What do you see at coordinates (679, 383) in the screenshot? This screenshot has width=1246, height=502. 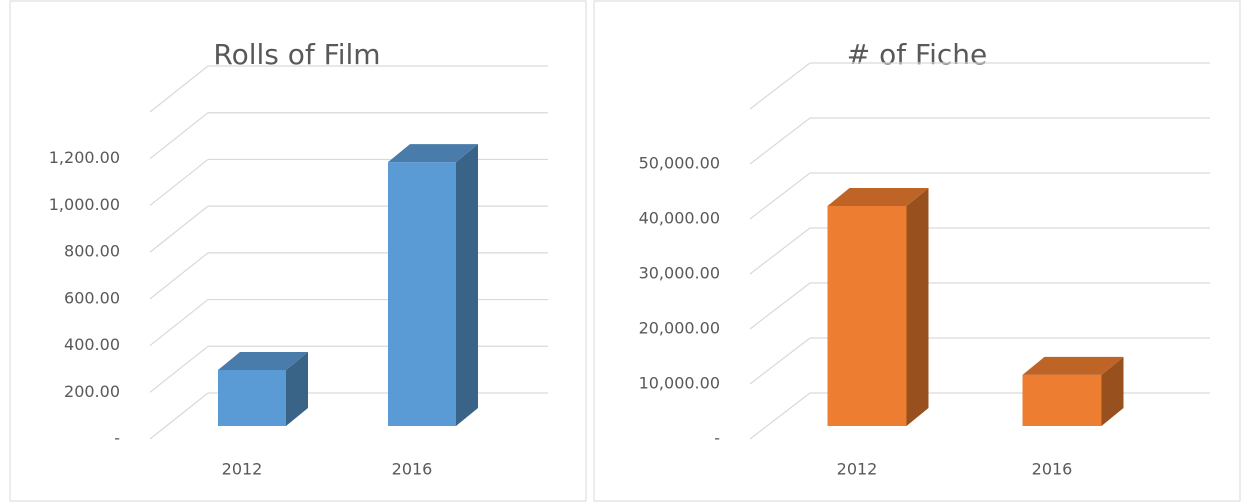 I see `y-tick-label: 10,000.00` at bounding box center [679, 383].